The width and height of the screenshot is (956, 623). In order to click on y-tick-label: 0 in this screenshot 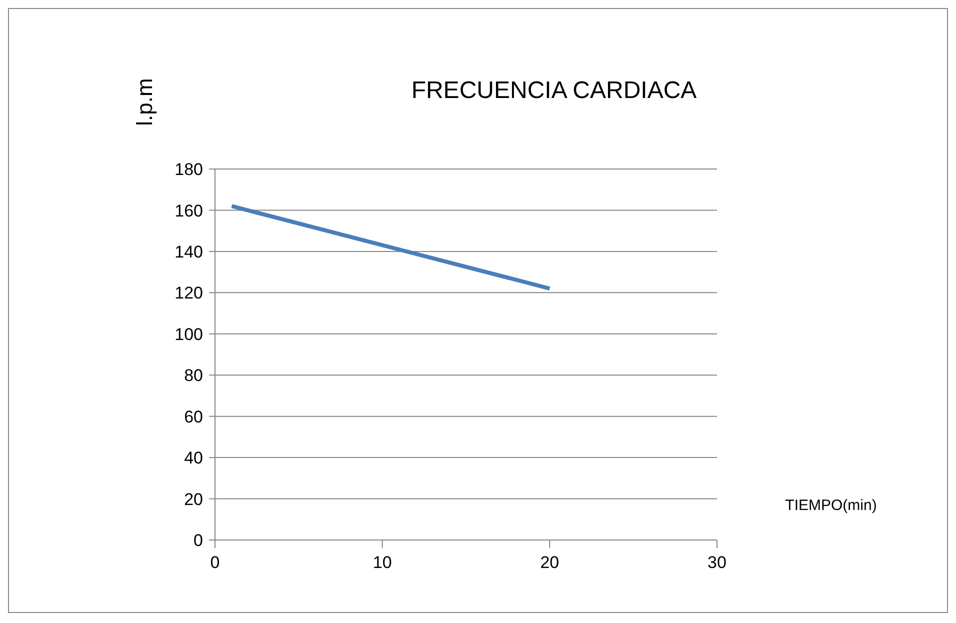, I will do `click(198, 540)`.